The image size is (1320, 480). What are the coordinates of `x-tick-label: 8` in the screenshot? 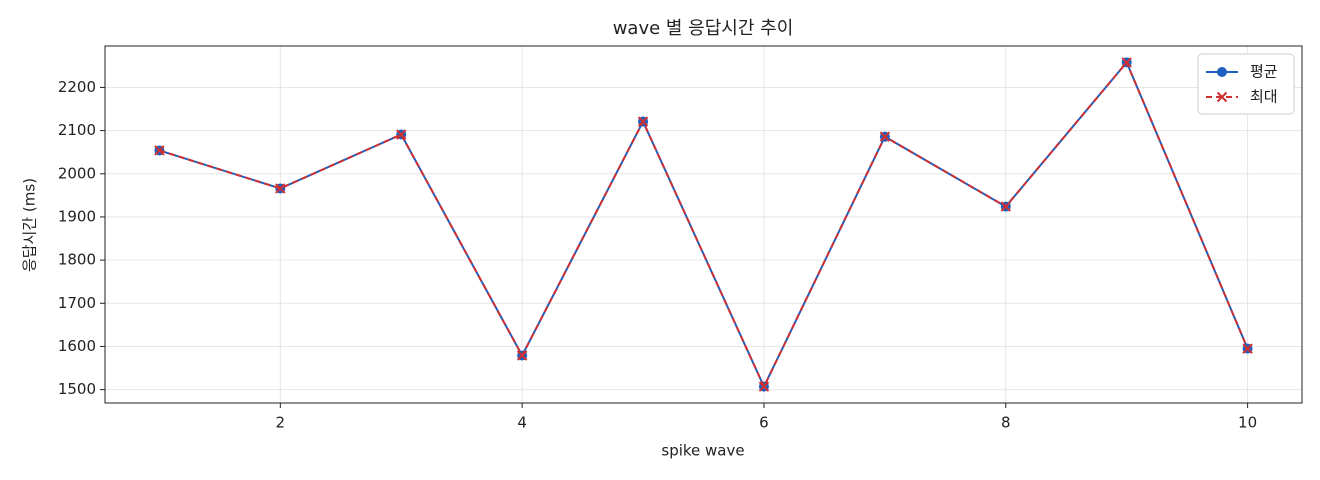 It's located at (1006, 423).